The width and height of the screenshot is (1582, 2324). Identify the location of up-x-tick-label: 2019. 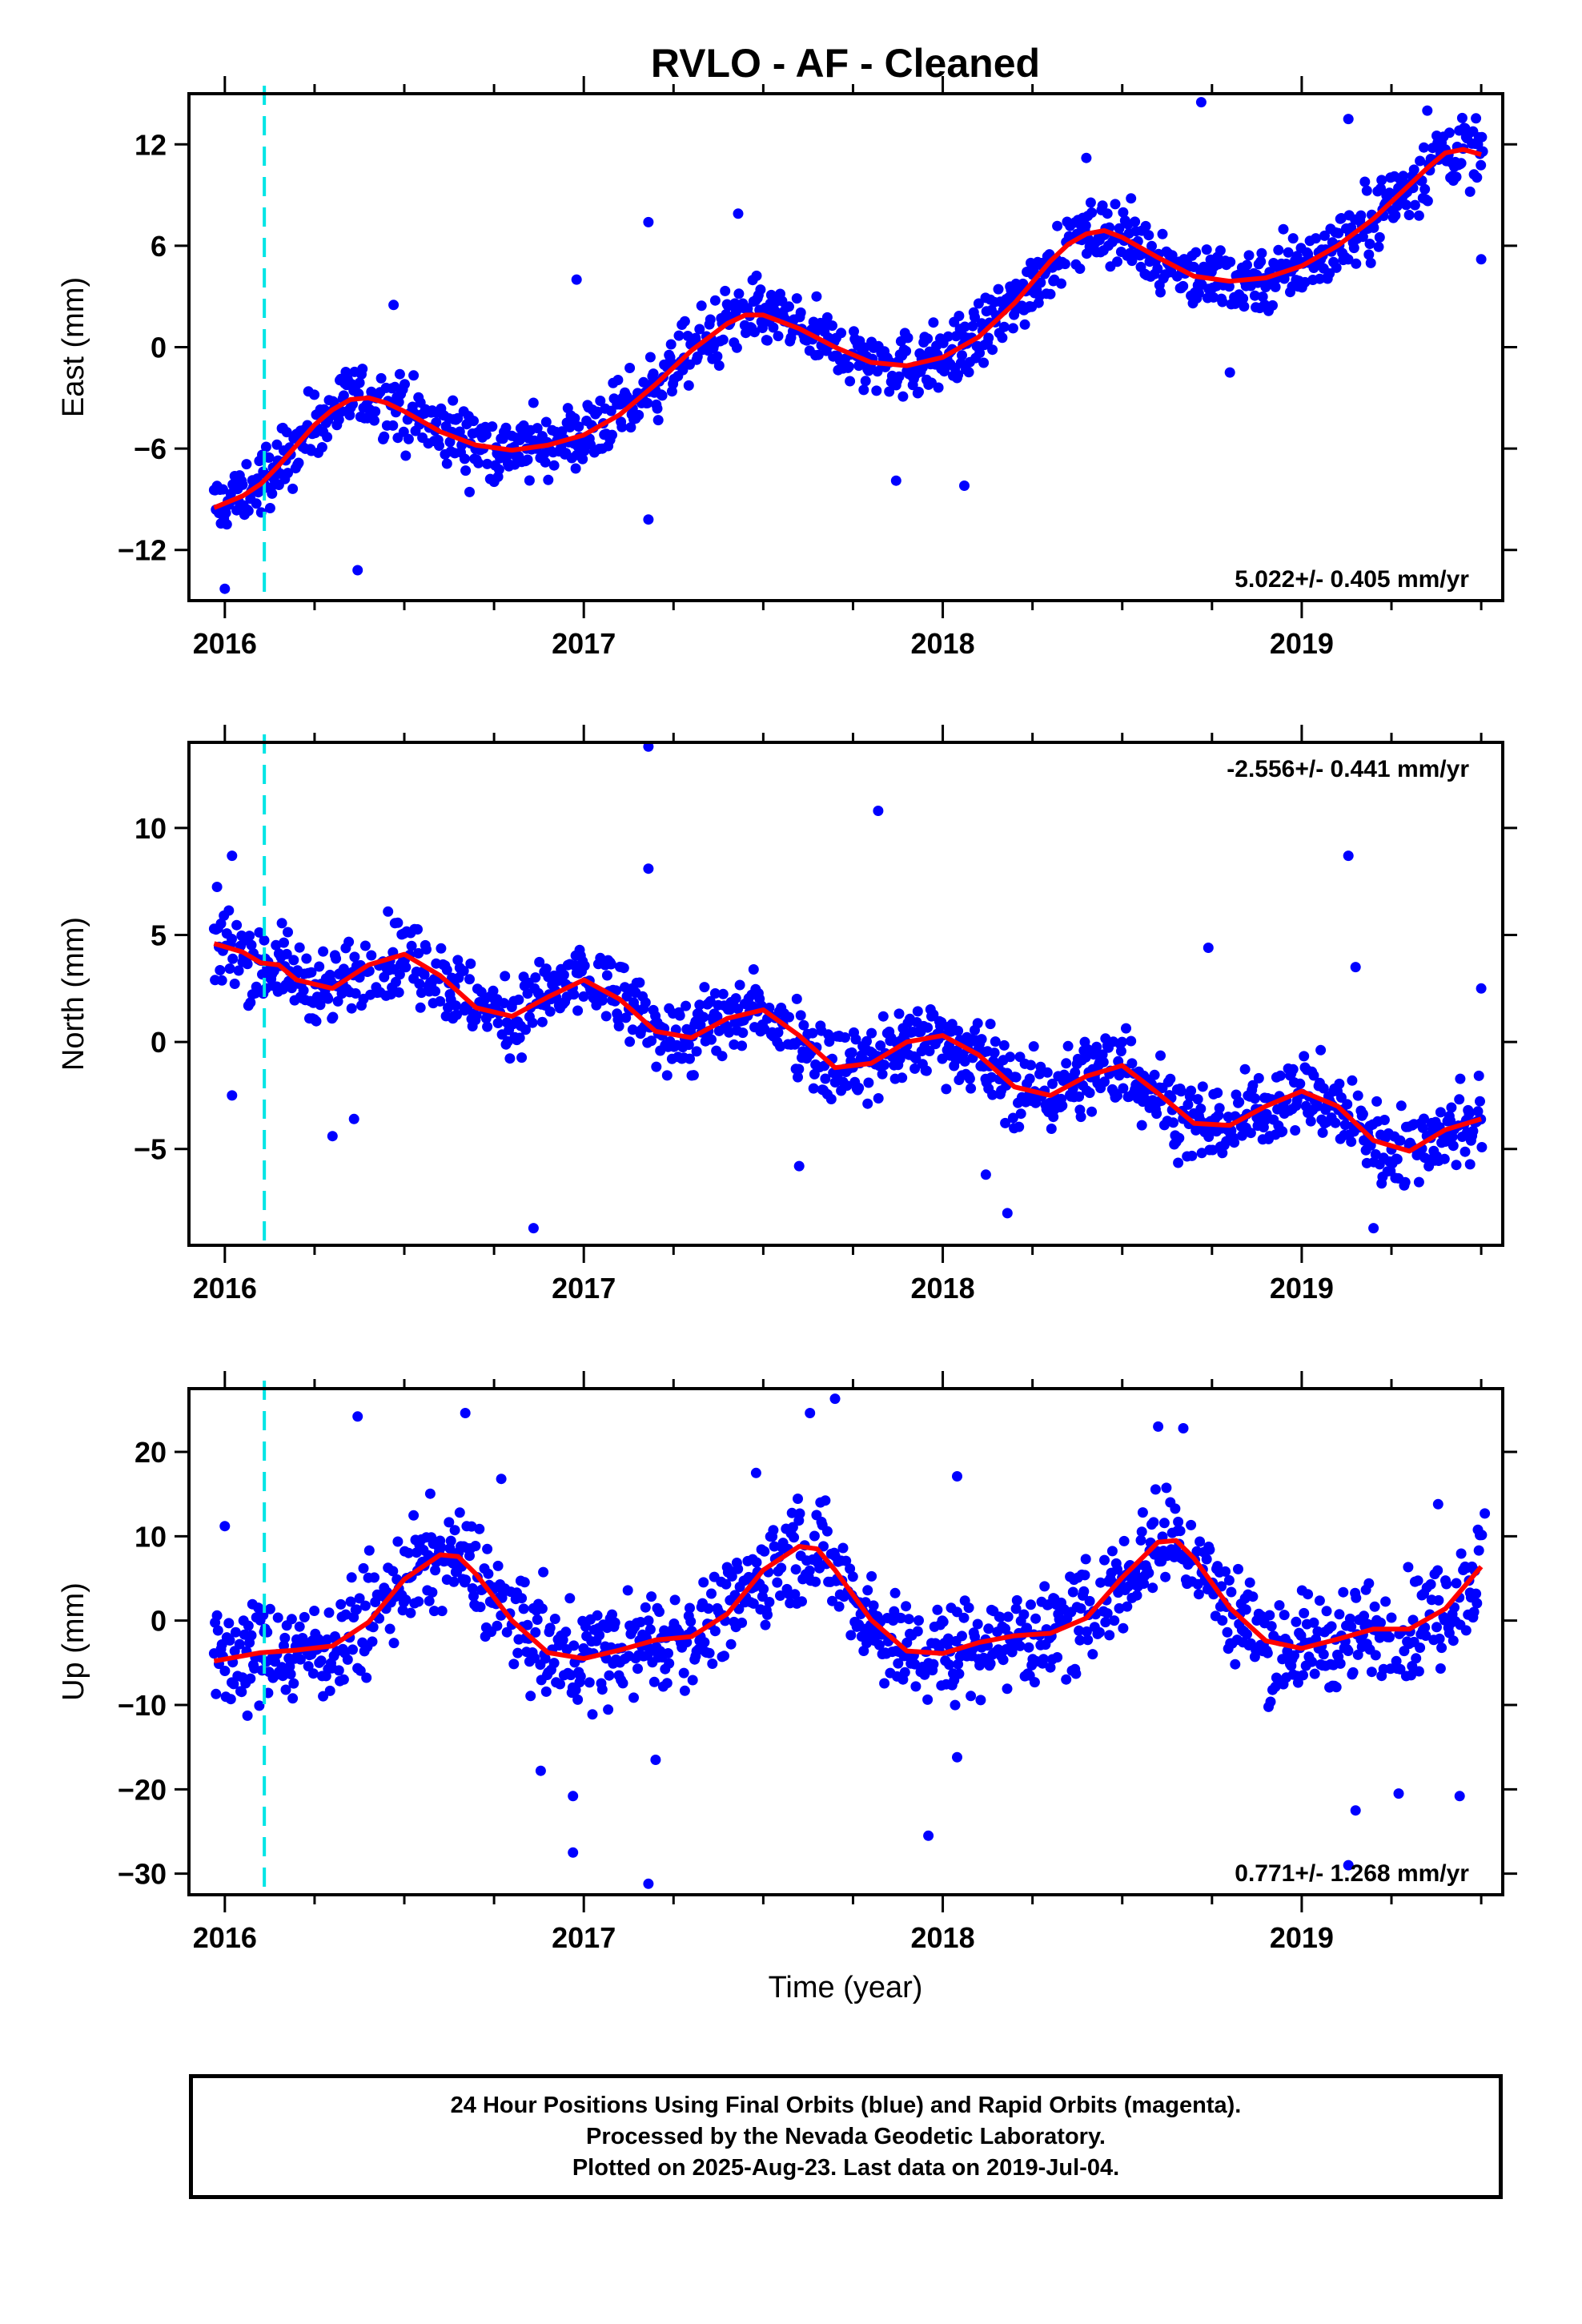
(1302, 1938).